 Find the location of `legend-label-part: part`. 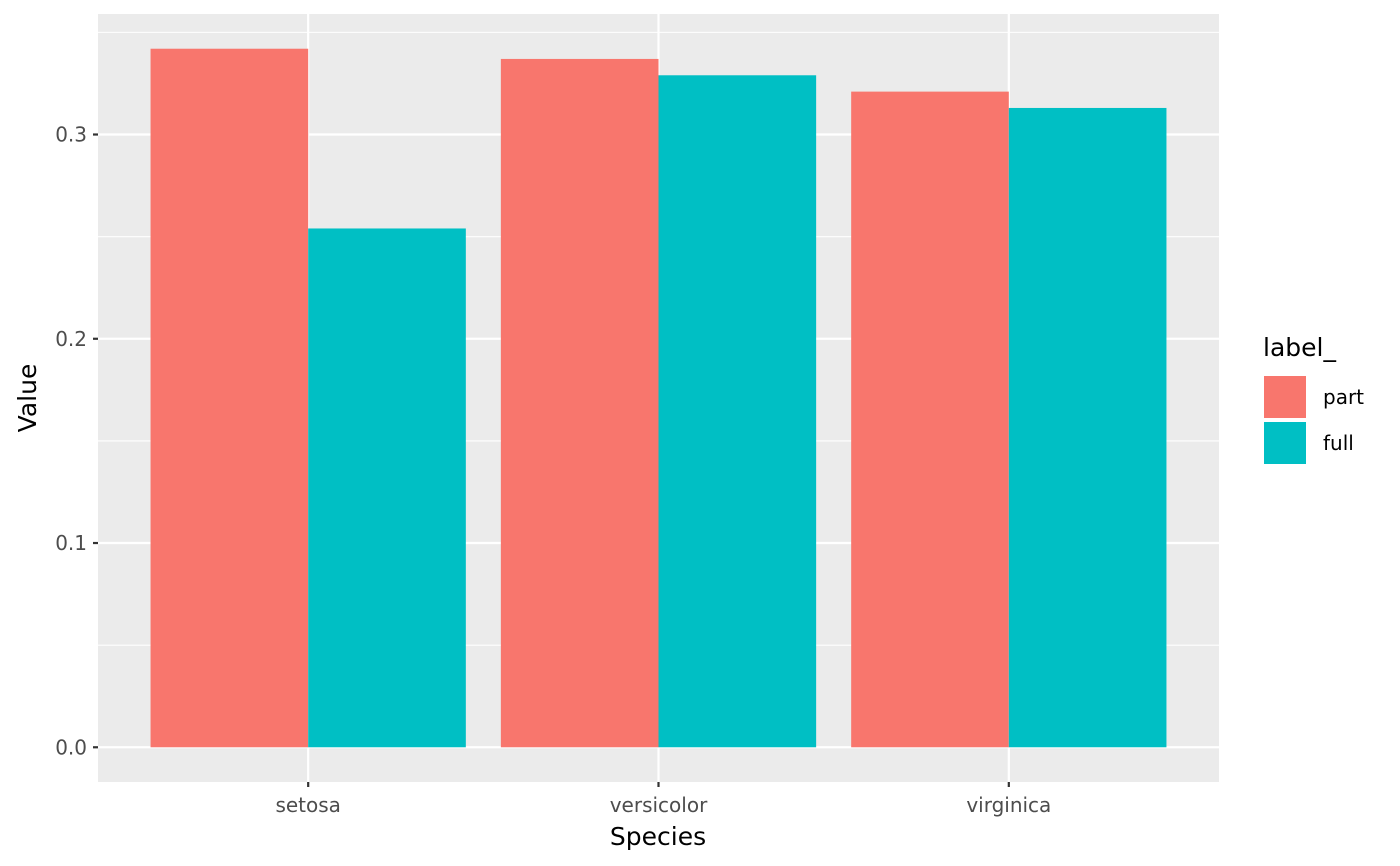

legend-label-part: part is located at coordinates (1343, 397).